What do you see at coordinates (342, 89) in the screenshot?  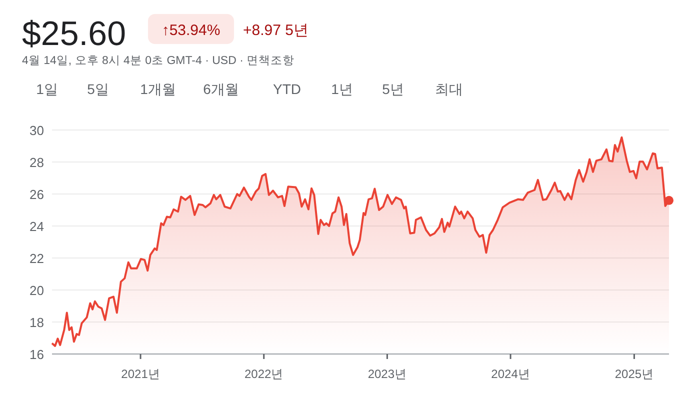 I see `text: 1년` at bounding box center [342, 89].